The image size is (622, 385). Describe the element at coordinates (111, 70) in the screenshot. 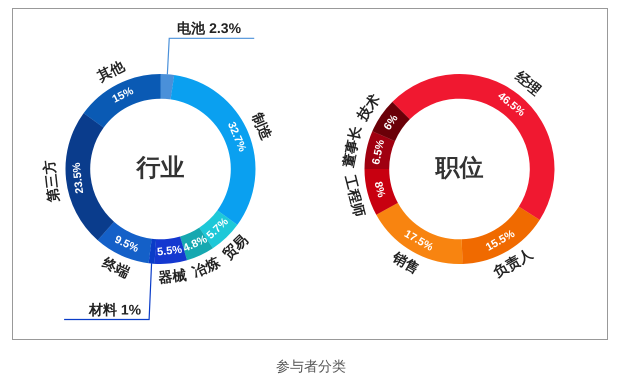

I see `slice-label: 其他` at that location.